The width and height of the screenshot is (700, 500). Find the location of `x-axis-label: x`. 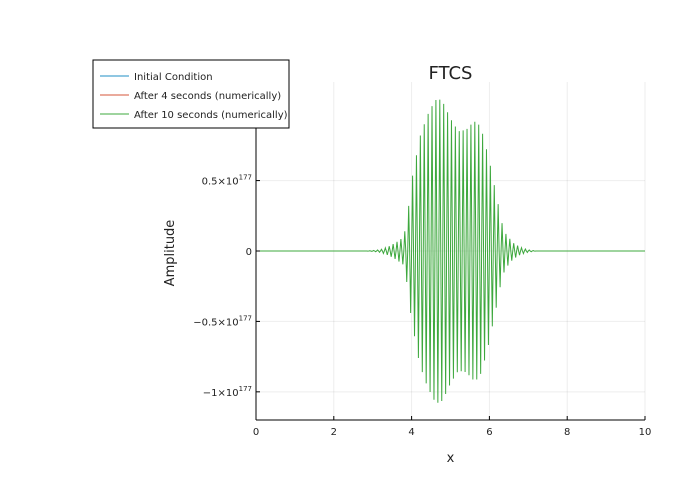

x-axis-label: x is located at coordinates (451, 458).